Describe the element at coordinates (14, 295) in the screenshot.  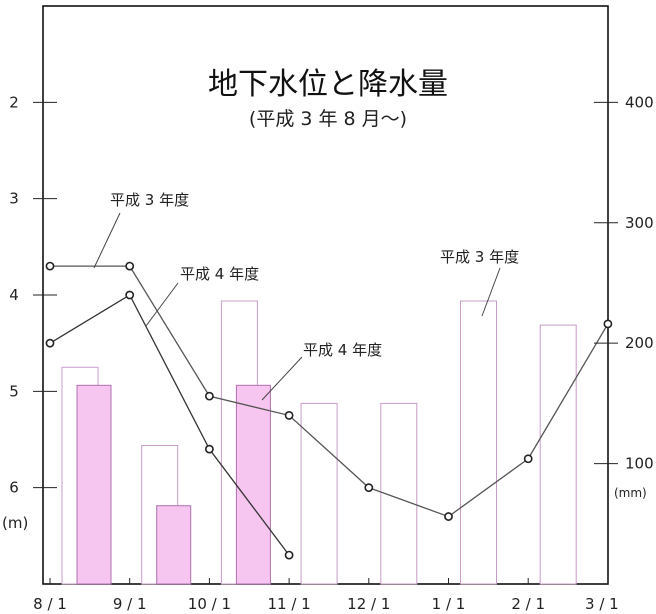
I see `left-tick-label: 4` at that location.